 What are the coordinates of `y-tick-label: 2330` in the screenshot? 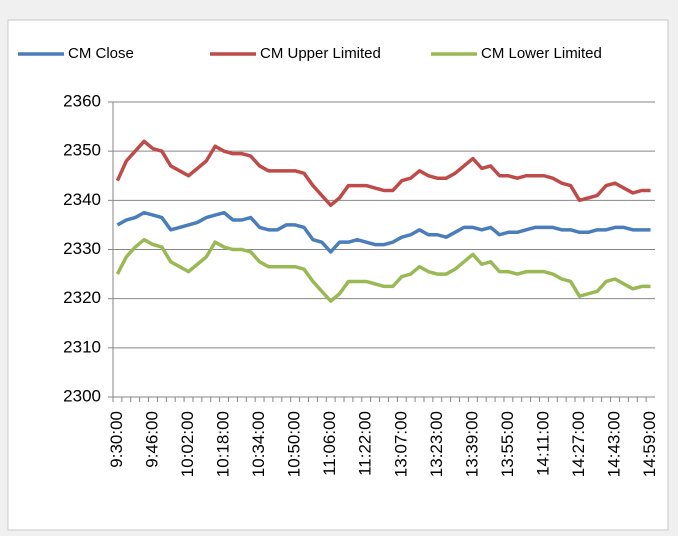 It's located at (82, 248).